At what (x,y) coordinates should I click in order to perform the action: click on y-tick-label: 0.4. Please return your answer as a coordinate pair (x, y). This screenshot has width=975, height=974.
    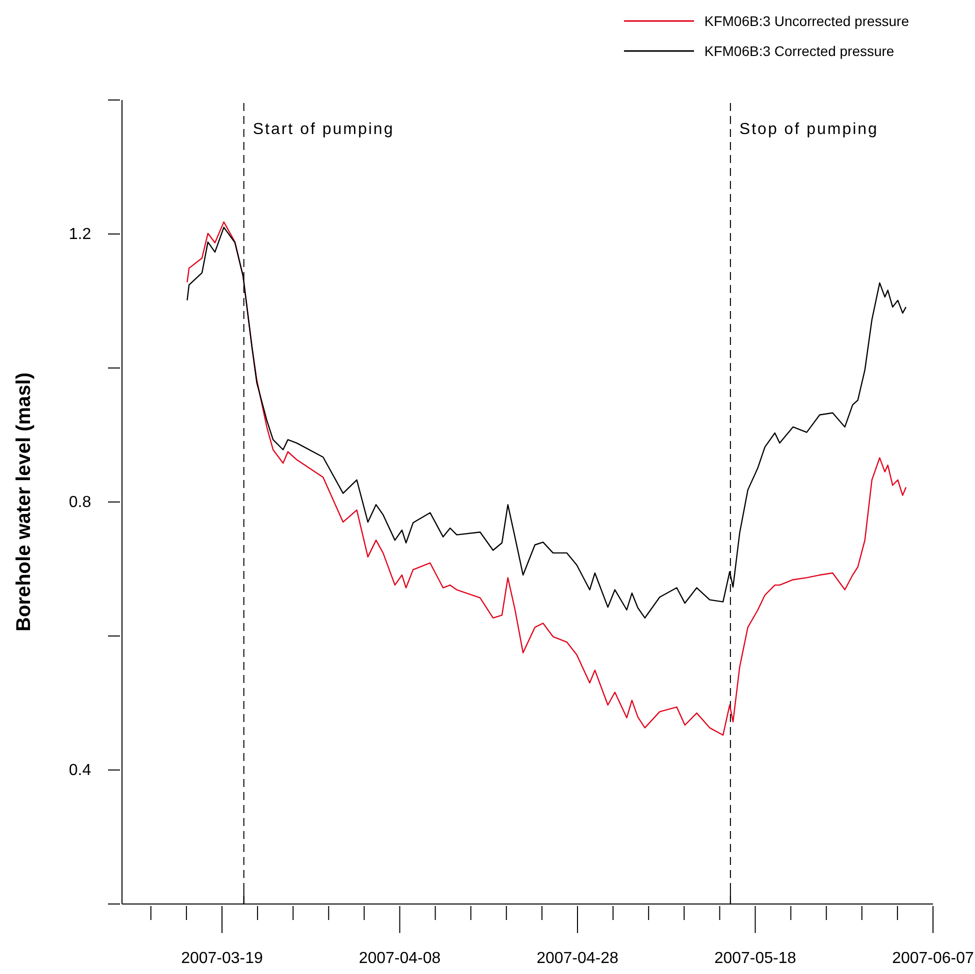
    Looking at the image, I should click on (80, 770).